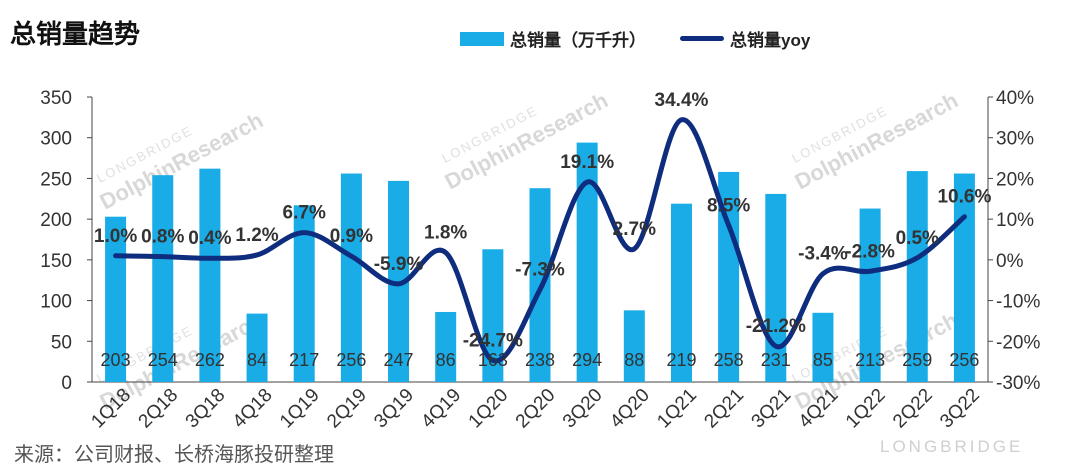 The image size is (1065, 474). What do you see at coordinates (729, 360) in the screenshot?
I see `bar-value-label: 258` at bounding box center [729, 360].